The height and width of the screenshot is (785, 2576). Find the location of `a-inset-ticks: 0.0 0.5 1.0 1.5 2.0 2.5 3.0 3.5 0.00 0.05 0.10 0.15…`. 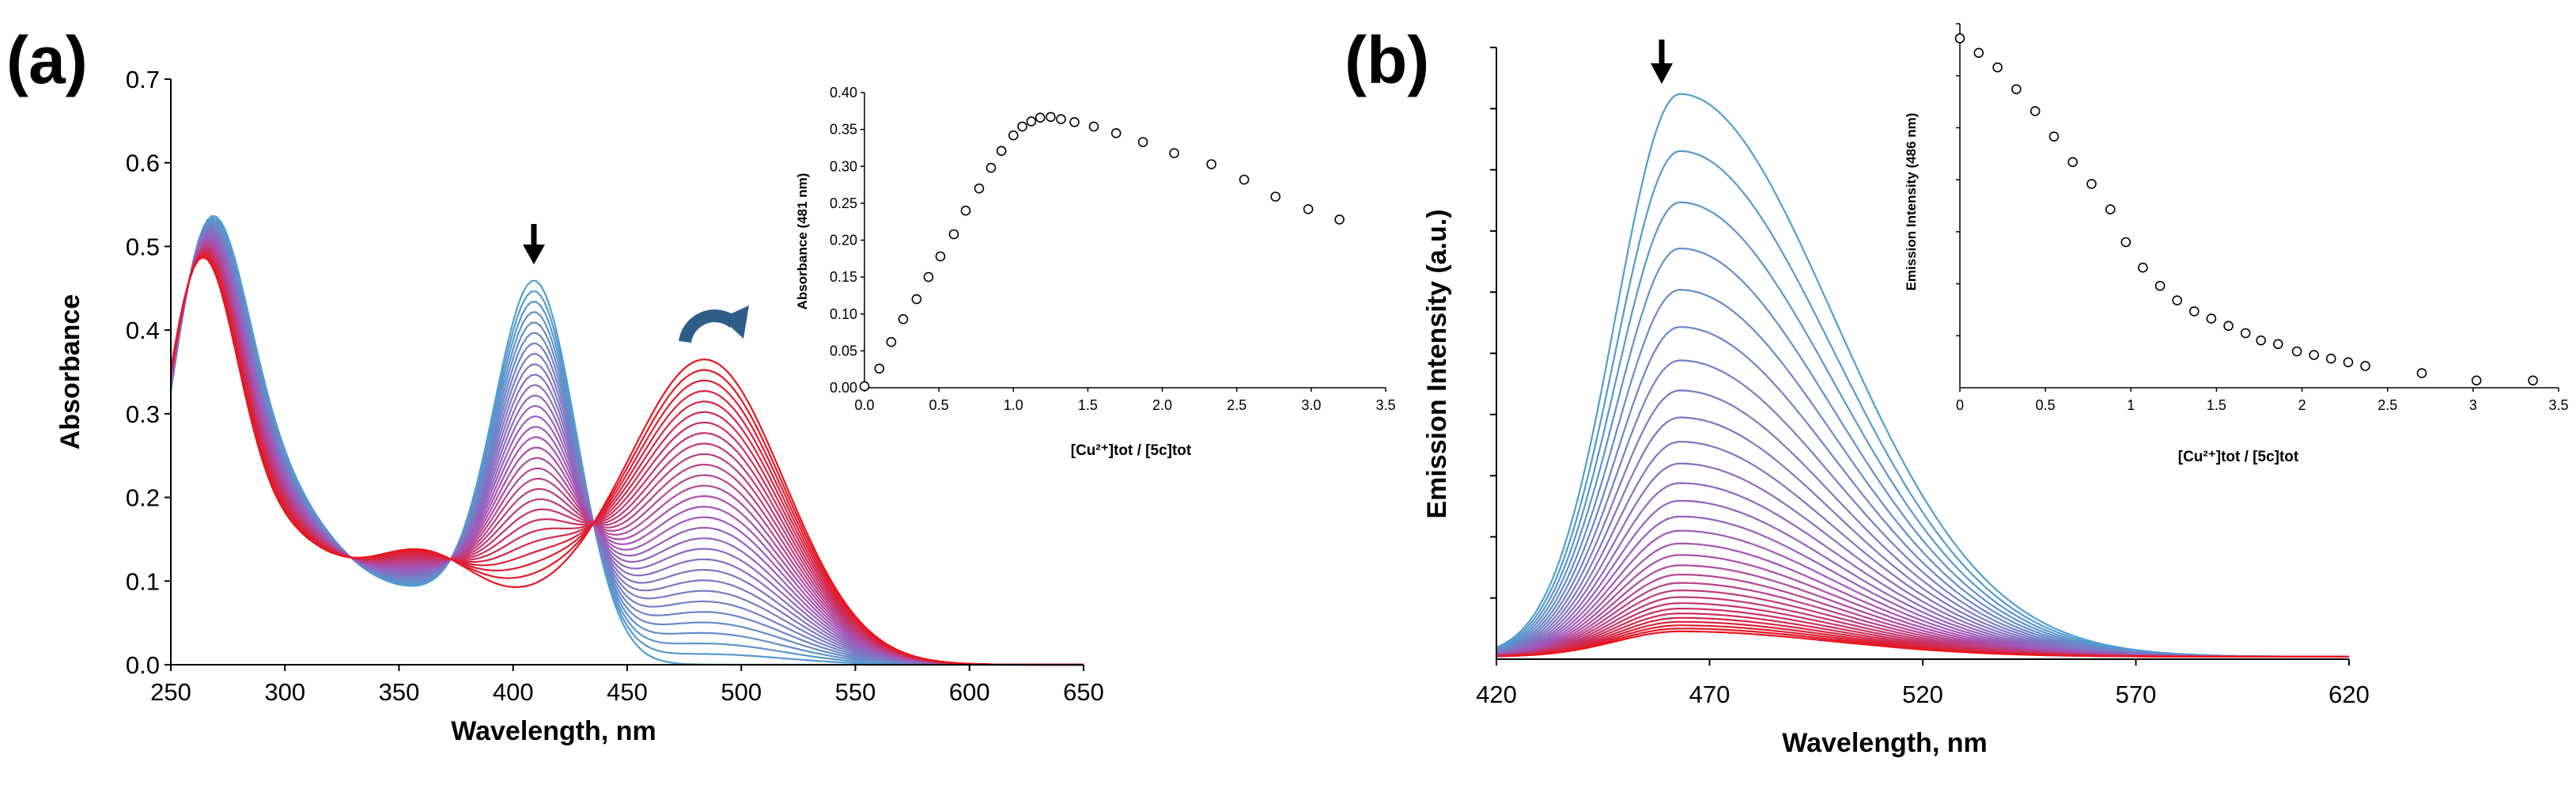

a-inset-ticks: 0.0 0.5 1.0 1.5 2.0 2.5 3.0 3.5 0.00 0.05 0.10 0.15… is located at coordinates (1113, 249).